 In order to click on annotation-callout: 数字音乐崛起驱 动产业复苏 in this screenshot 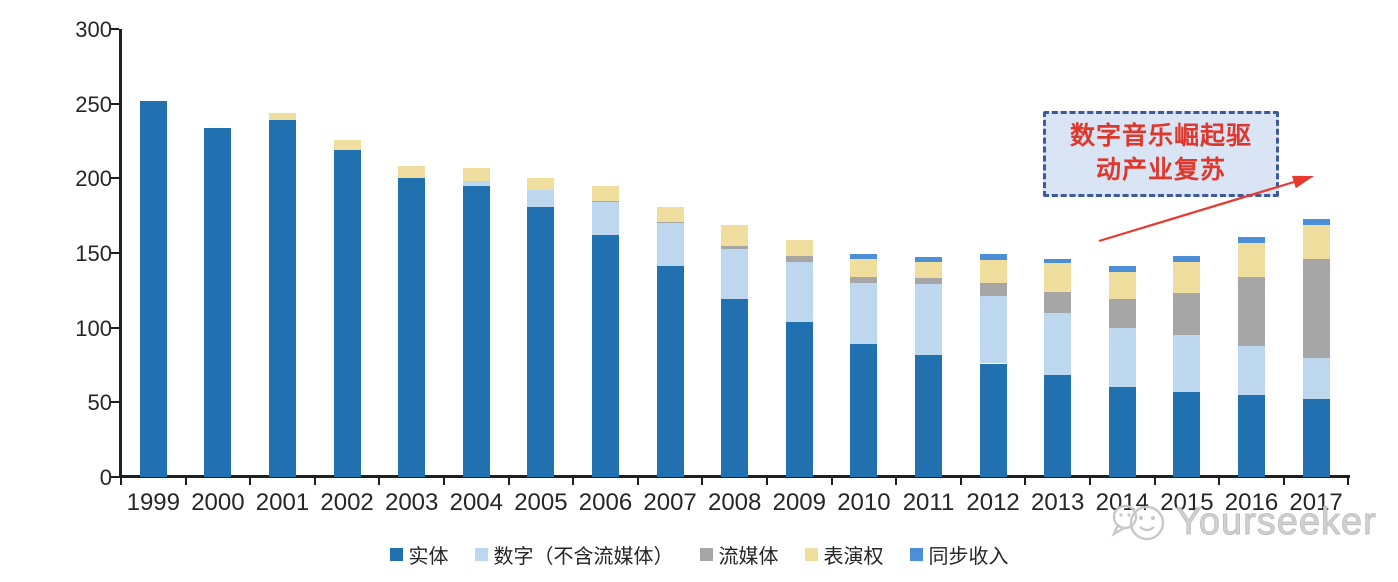, I will do `click(1161, 154)`.